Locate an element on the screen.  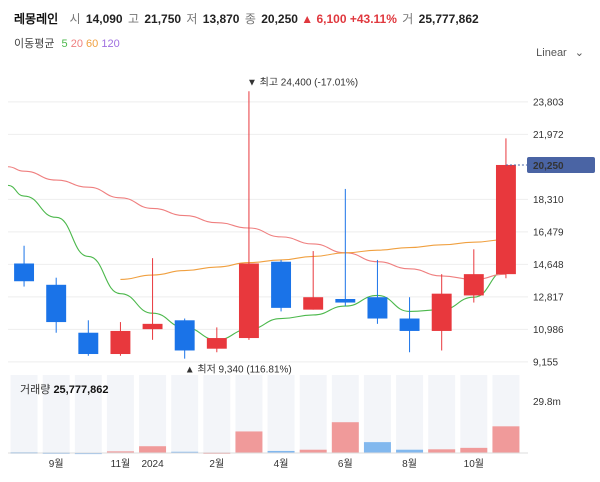
scale-selector: Linear ⌄ is located at coordinates (560, 52).